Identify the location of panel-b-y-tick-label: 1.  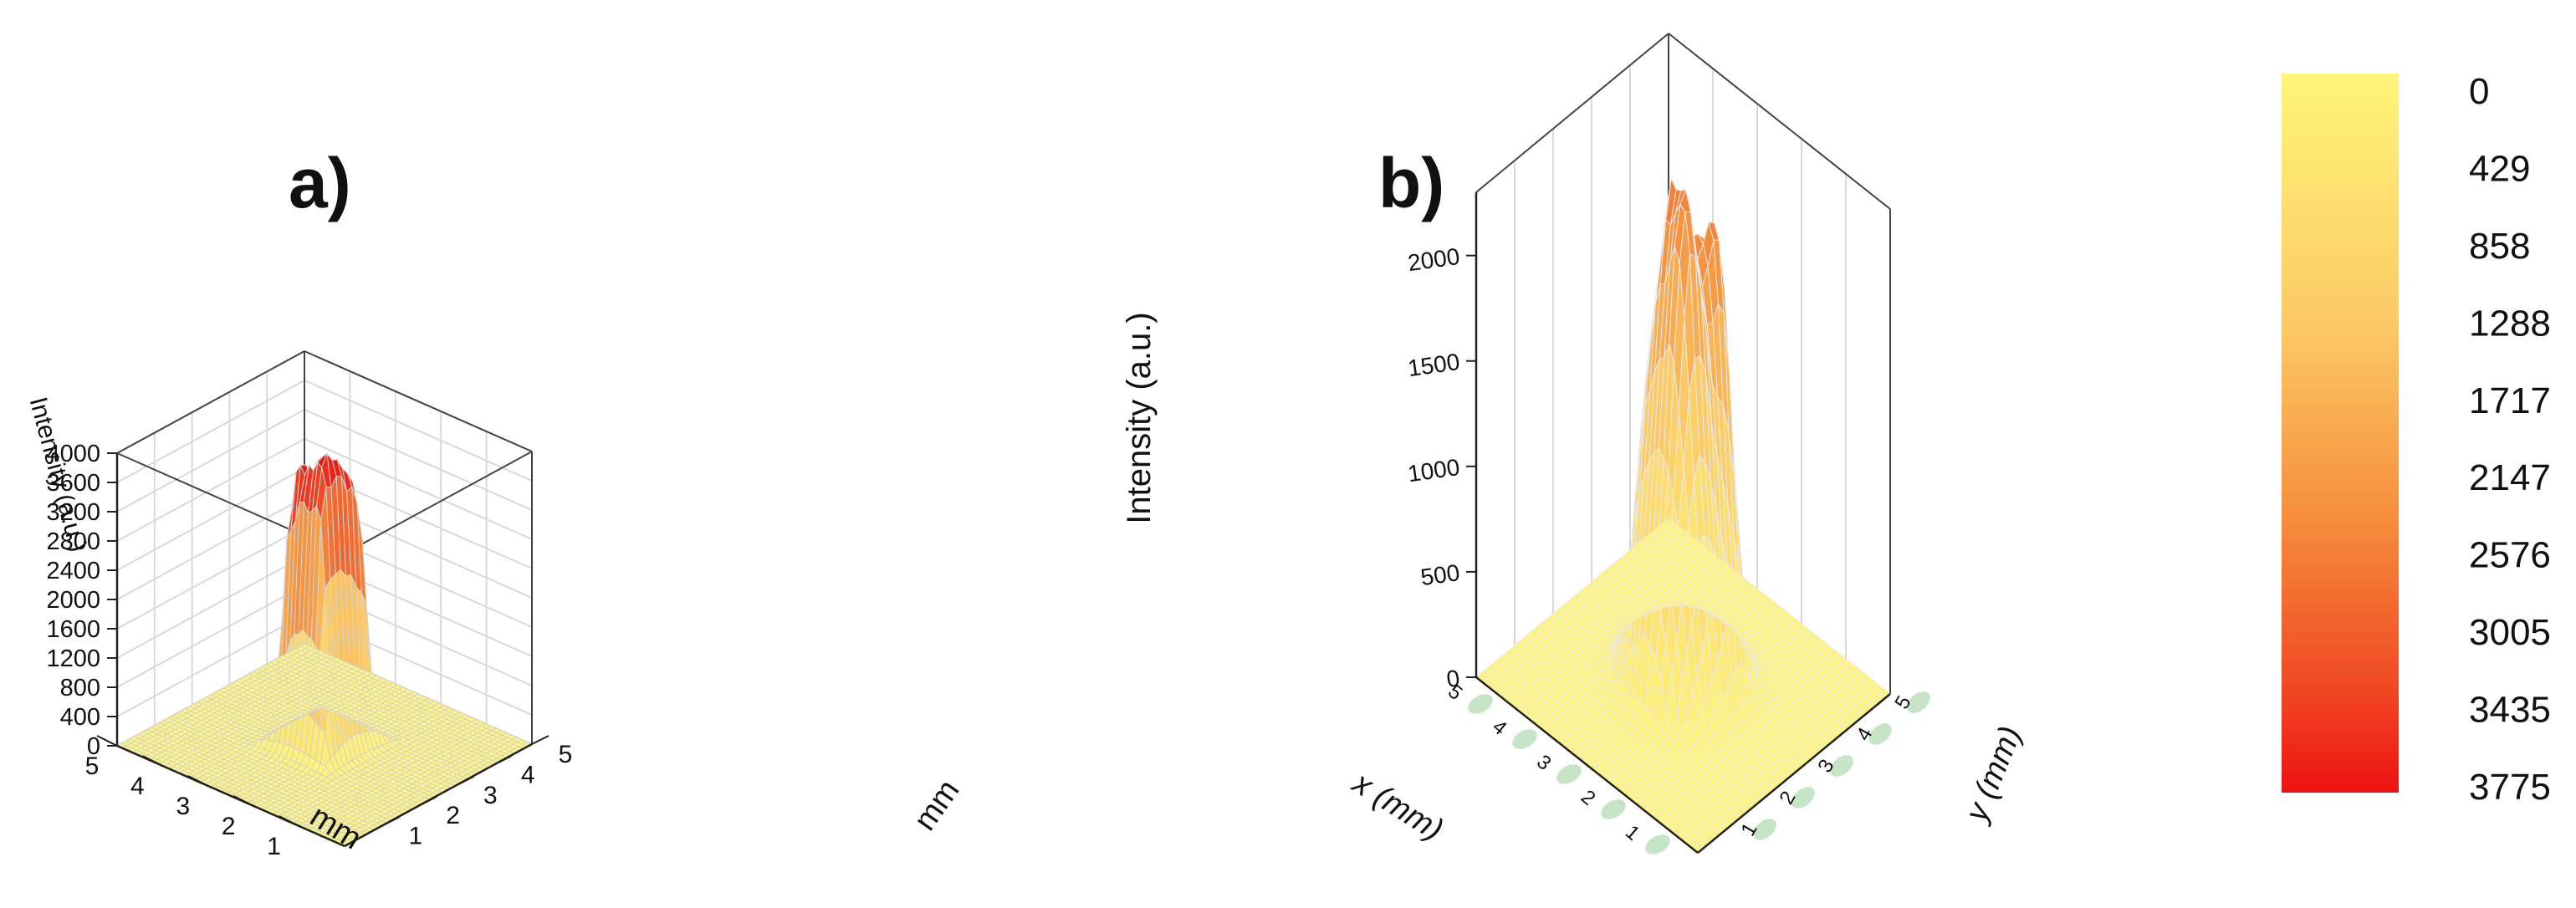
(1748, 829).